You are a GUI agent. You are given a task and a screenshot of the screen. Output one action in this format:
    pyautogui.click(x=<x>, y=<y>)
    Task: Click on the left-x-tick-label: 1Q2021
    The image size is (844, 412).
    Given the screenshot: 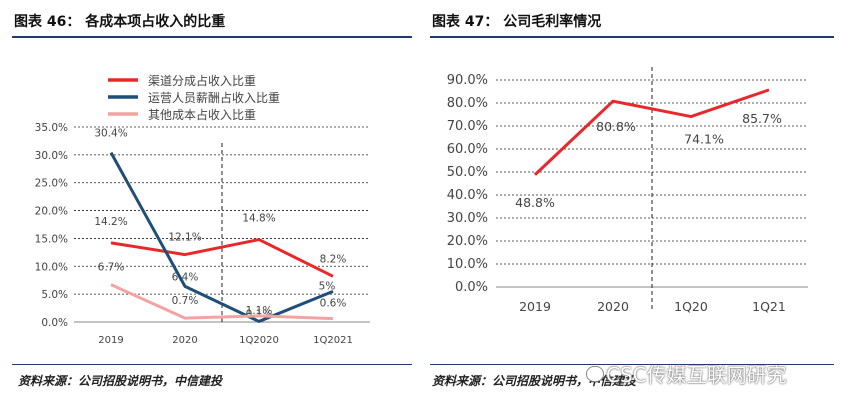 What is the action you would take?
    pyautogui.click(x=333, y=340)
    